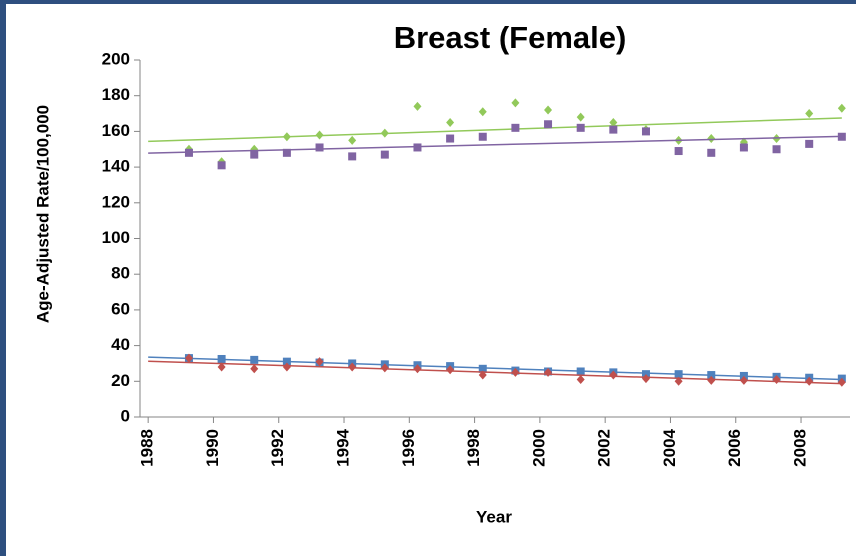 The height and width of the screenshot is (556, 856). Describe the element at coordinates (116, 94) in the screenshot. I see `y-tick-label: 180` at that location.